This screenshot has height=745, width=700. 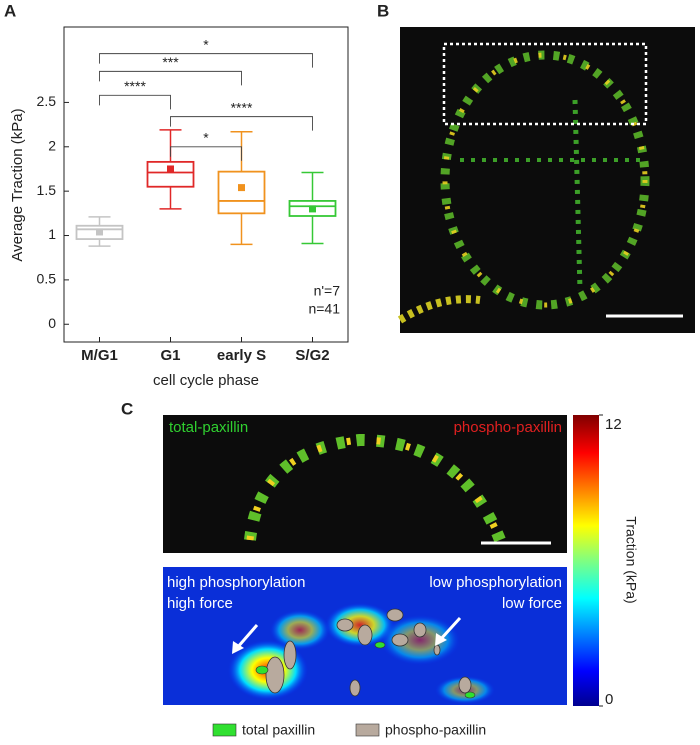 I want to click on legend-label: total paxillin, so click(x=278, y=730).